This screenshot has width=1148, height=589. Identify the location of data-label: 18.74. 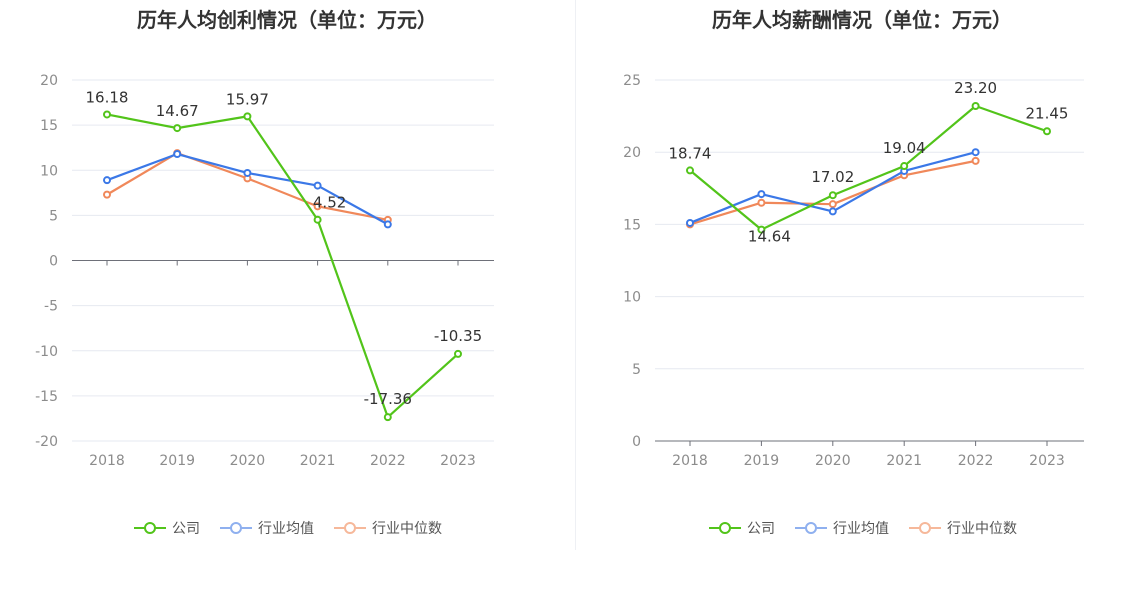
(690, 153).